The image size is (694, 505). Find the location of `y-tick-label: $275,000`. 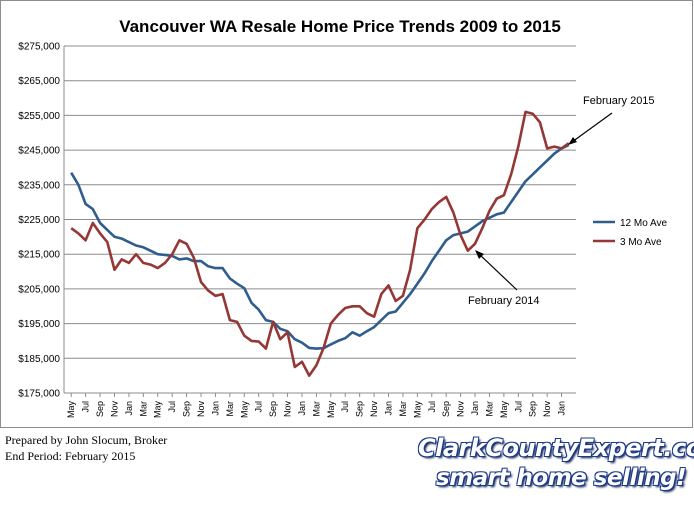

y-tick-label: $275,000 is located at coordinates (39, 47).